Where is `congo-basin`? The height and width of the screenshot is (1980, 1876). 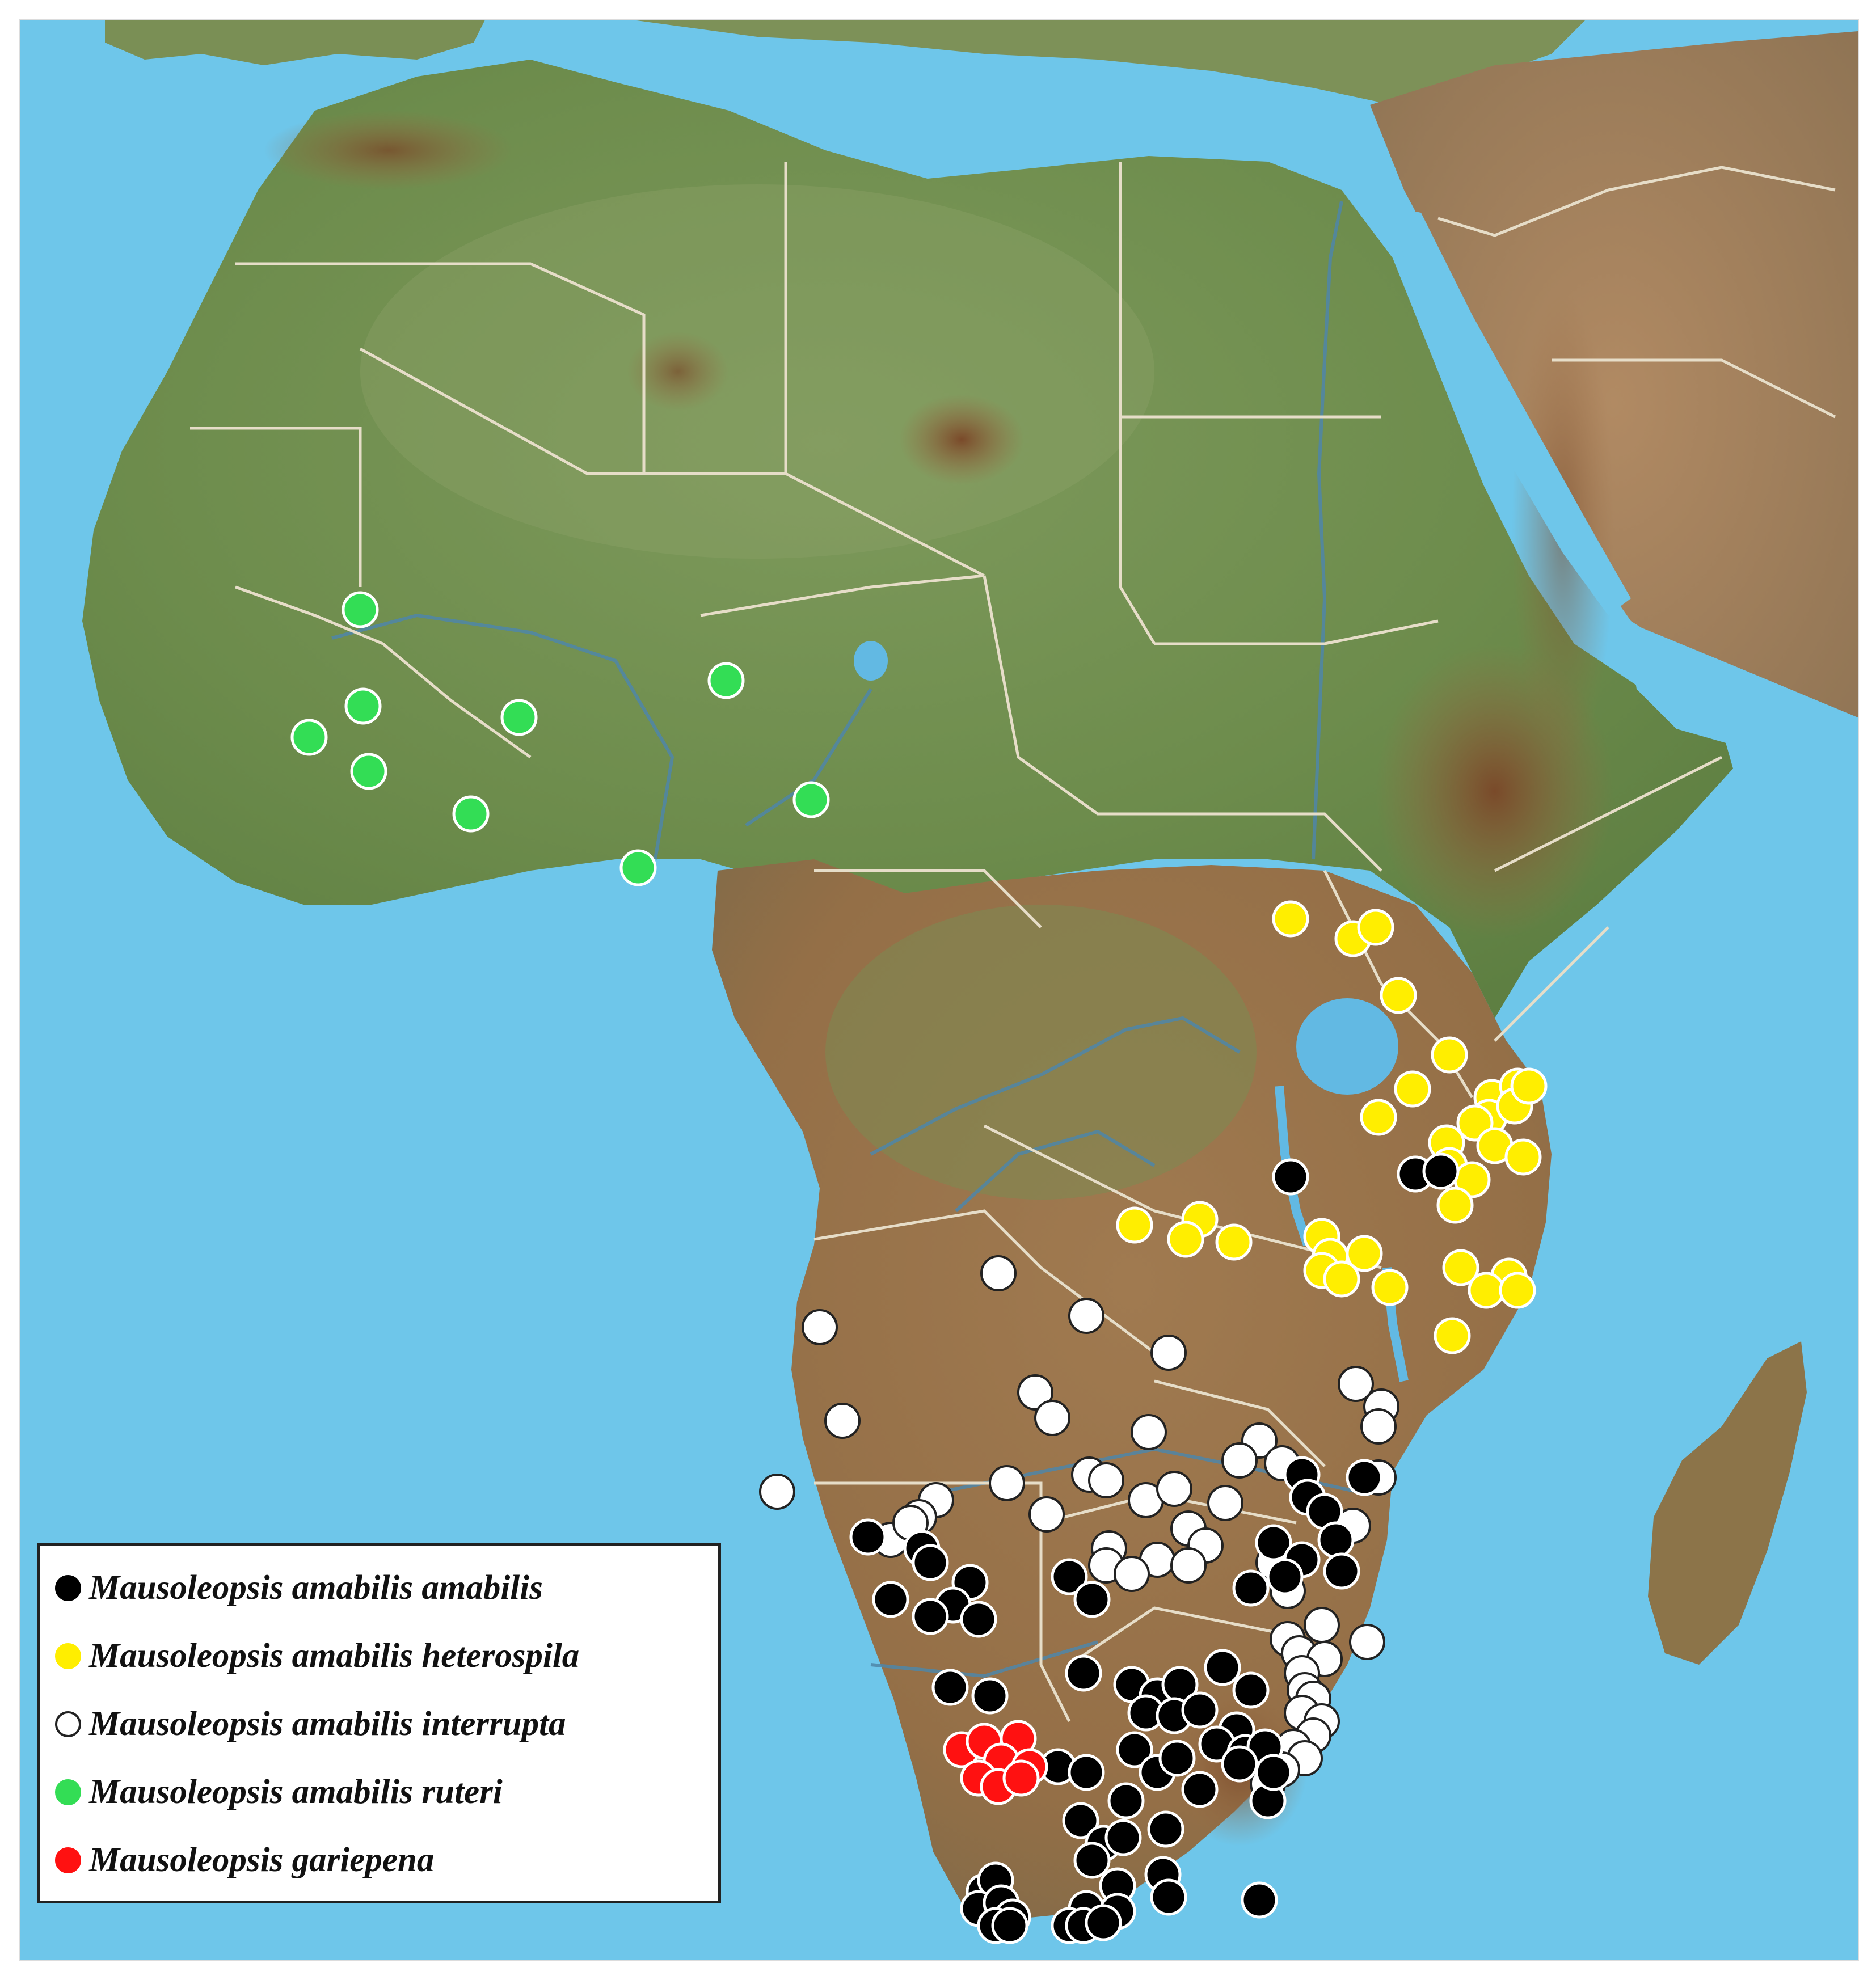 congo-basin is located at coordinates (1041, 1052).